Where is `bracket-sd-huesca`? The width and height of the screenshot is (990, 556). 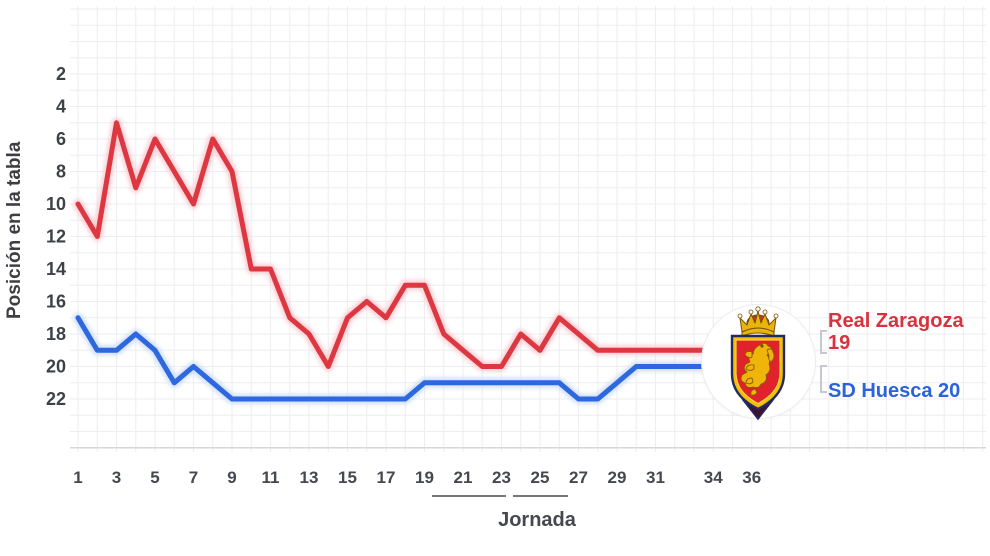 bracket-sd-huesca is located at coordinates (823, 379).